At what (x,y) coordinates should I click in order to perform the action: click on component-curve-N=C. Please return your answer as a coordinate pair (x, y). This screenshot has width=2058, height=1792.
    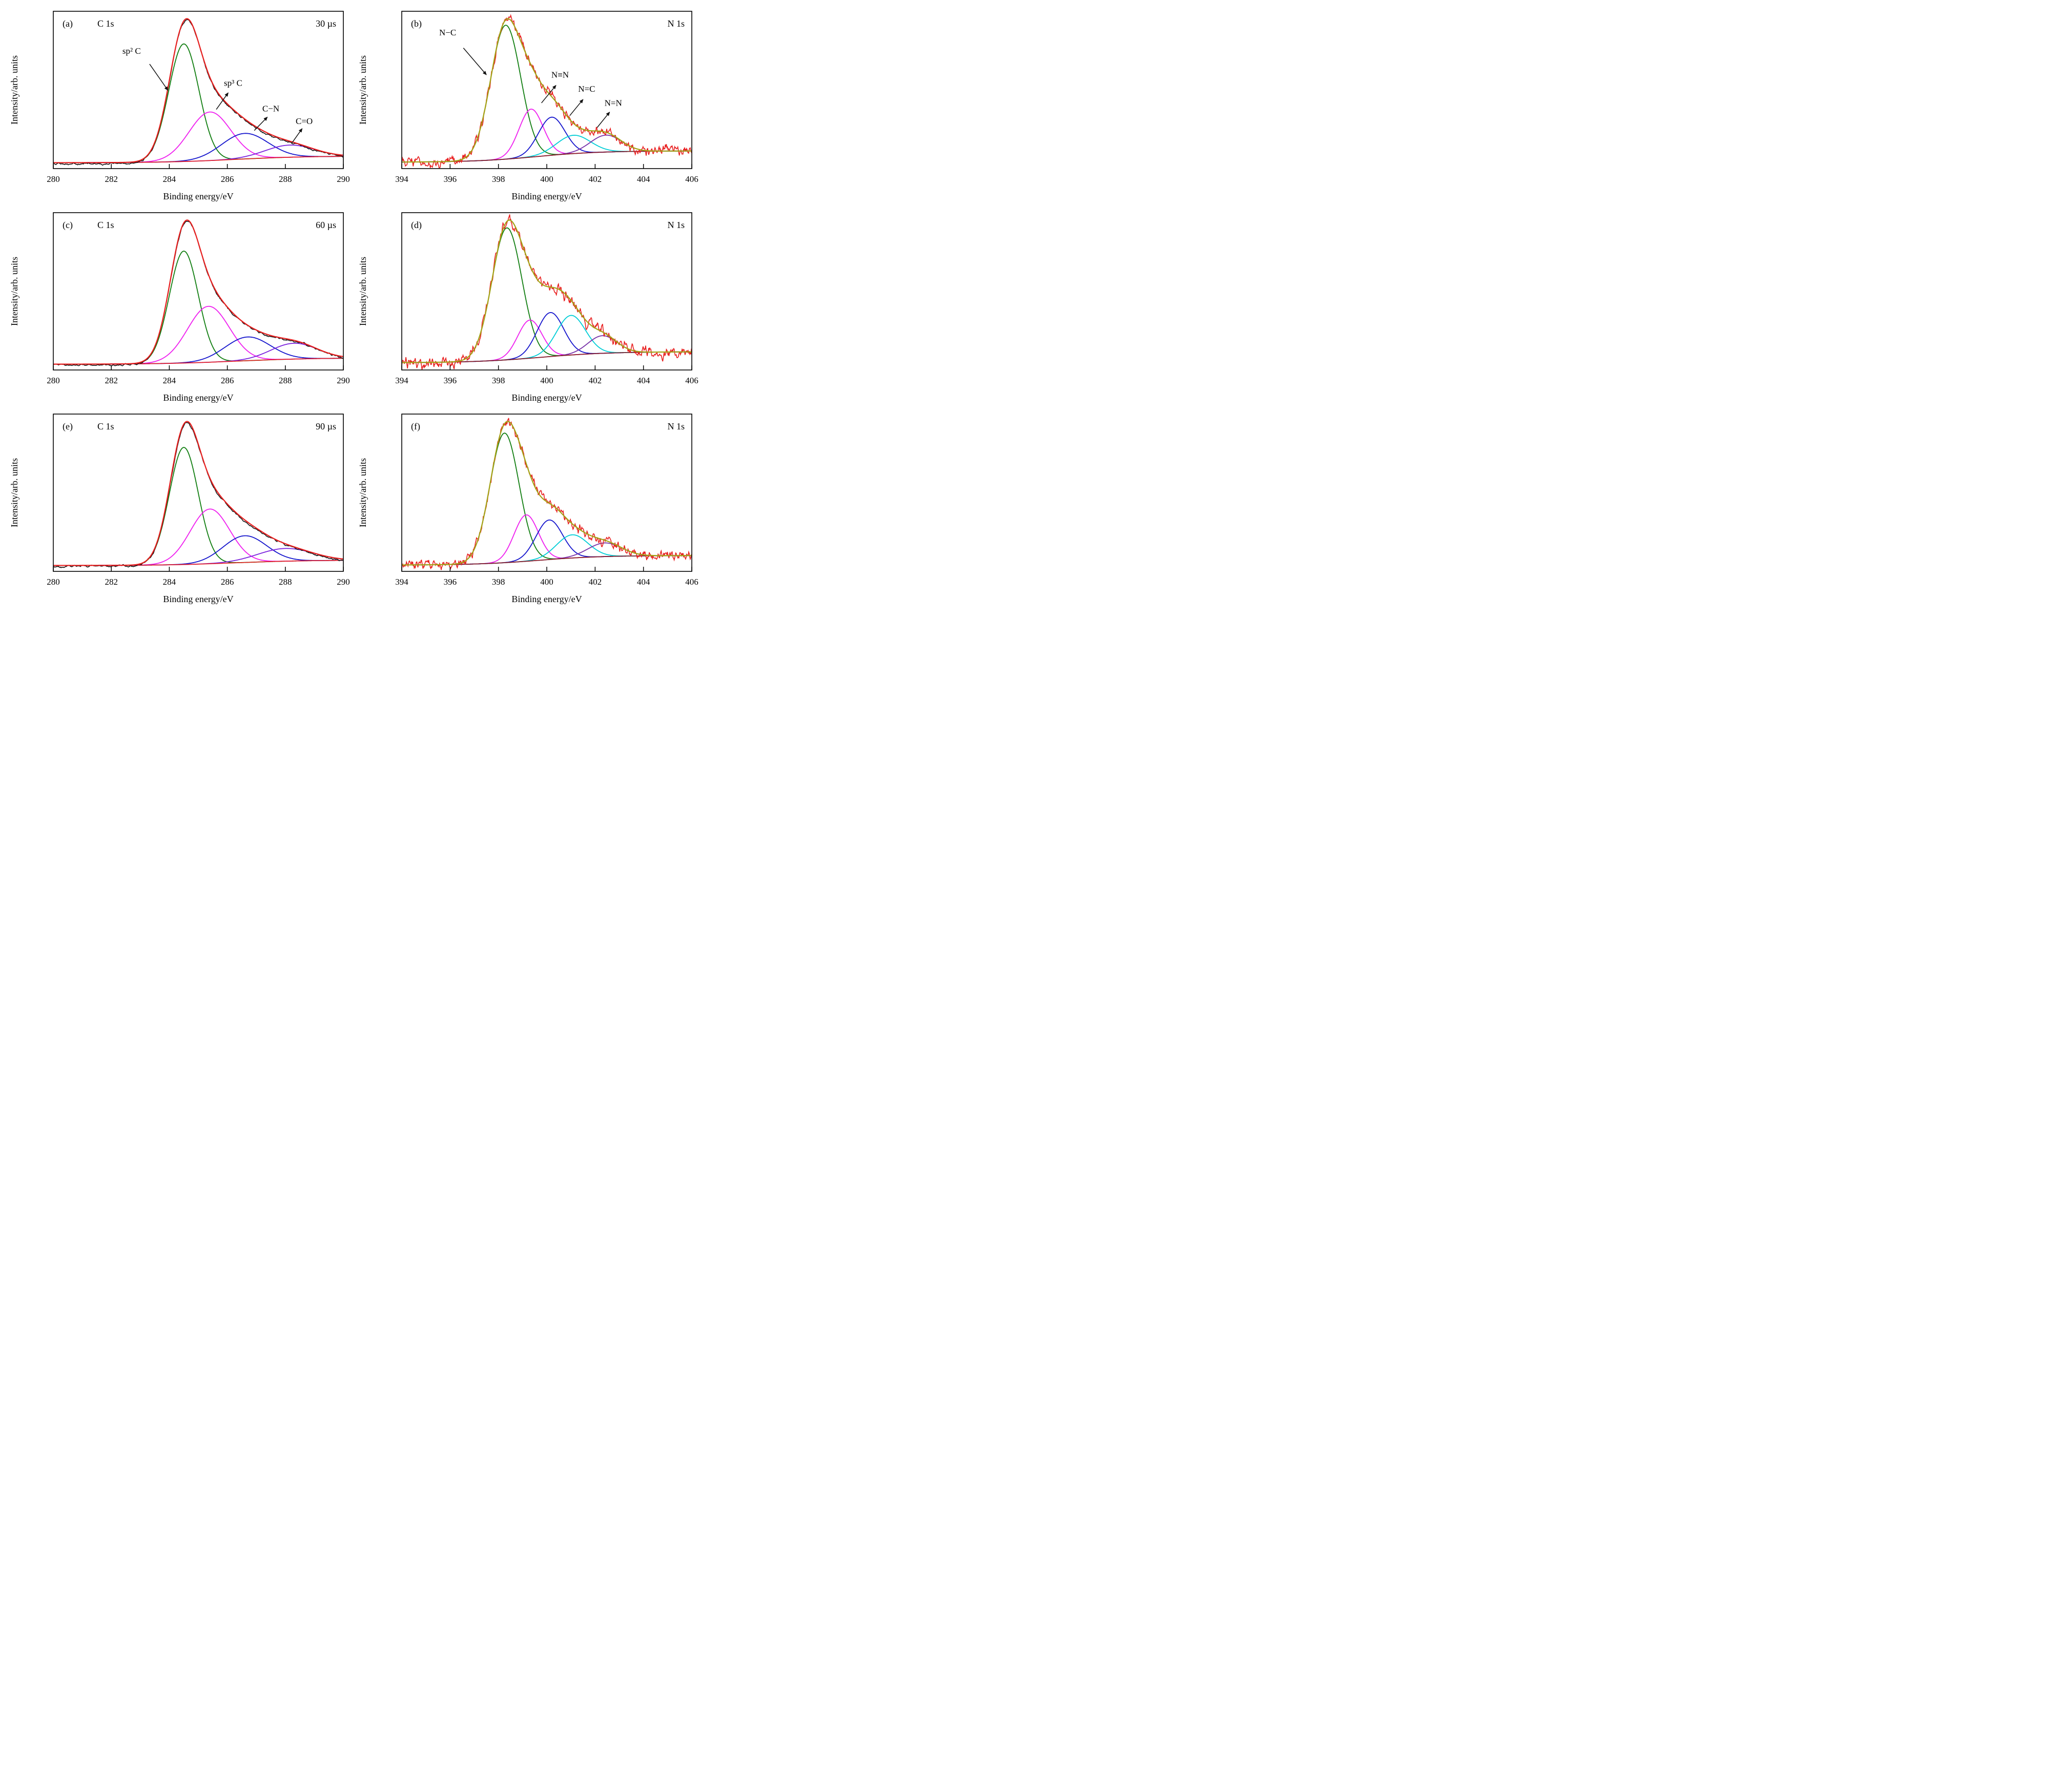
    Looking at the image, I should click on (547, 337).